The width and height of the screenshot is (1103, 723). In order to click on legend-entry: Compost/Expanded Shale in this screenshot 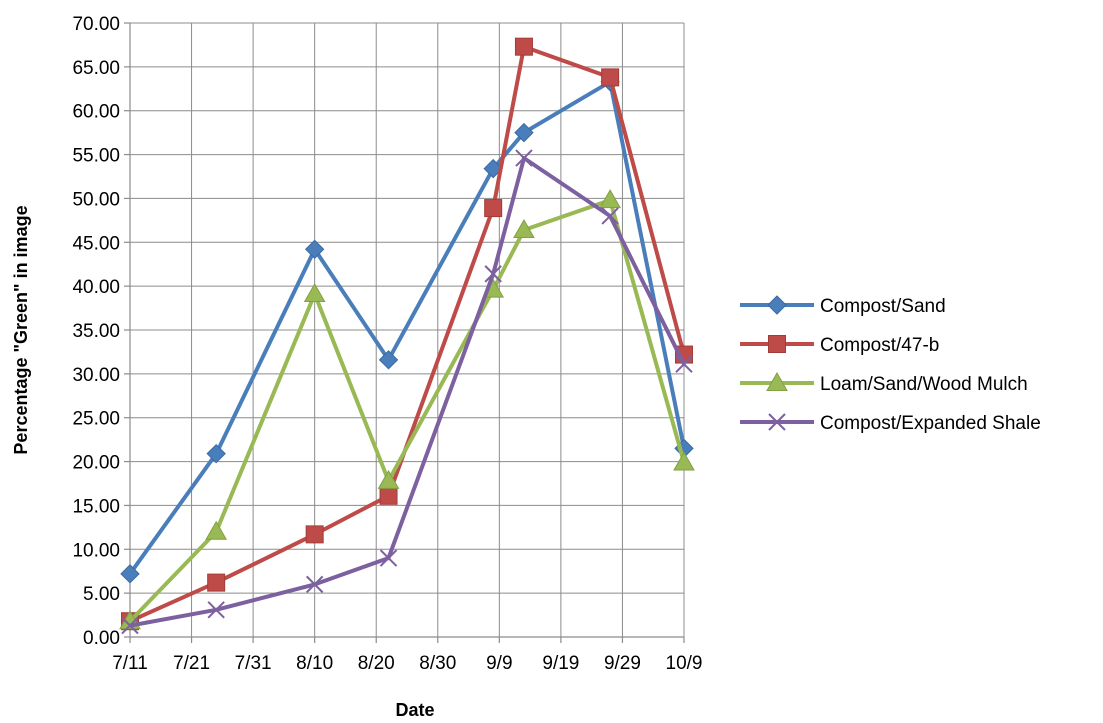, I will do `click(890, 423)`.